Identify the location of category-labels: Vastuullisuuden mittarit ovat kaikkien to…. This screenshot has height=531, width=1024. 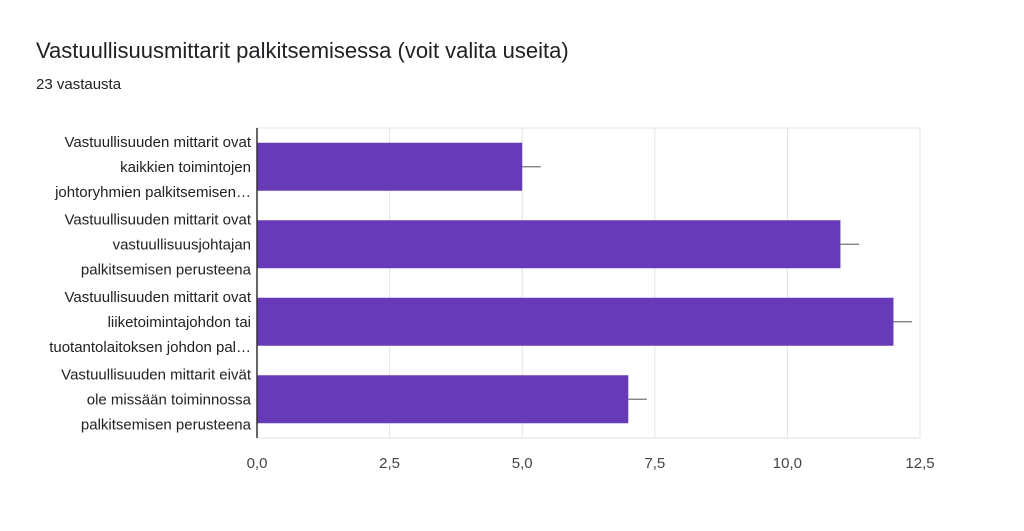
(150, 284).